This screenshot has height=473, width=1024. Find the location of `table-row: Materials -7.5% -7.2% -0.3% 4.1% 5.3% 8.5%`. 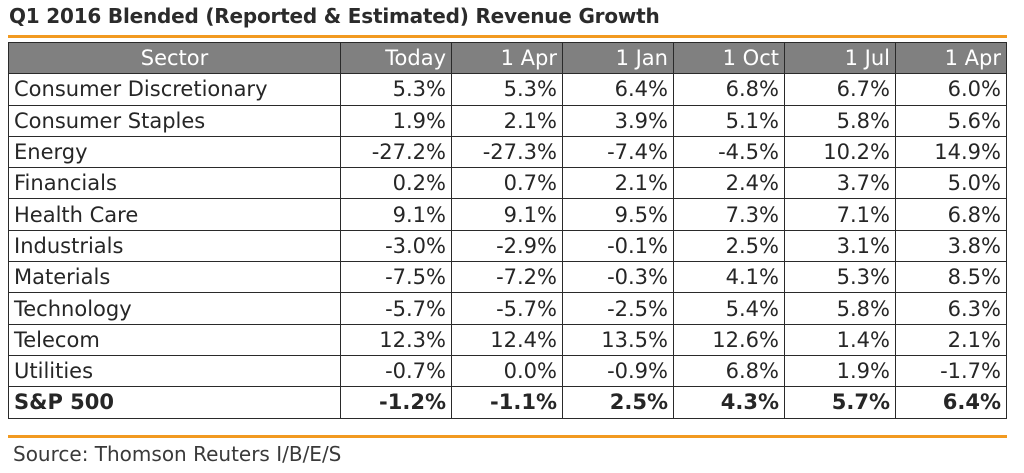

table-row: Materials -7.5% -7.2% -0.3% 4.1% 5.3% 8.5% is located at coordinates (507, 277).